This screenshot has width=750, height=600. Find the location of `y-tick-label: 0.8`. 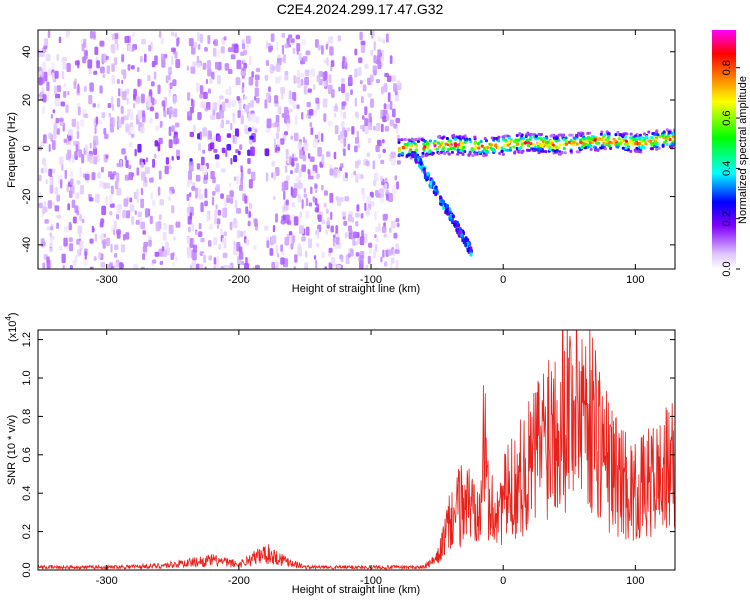

y-tick-label: 0.8 is located at coordinates (27, 416).